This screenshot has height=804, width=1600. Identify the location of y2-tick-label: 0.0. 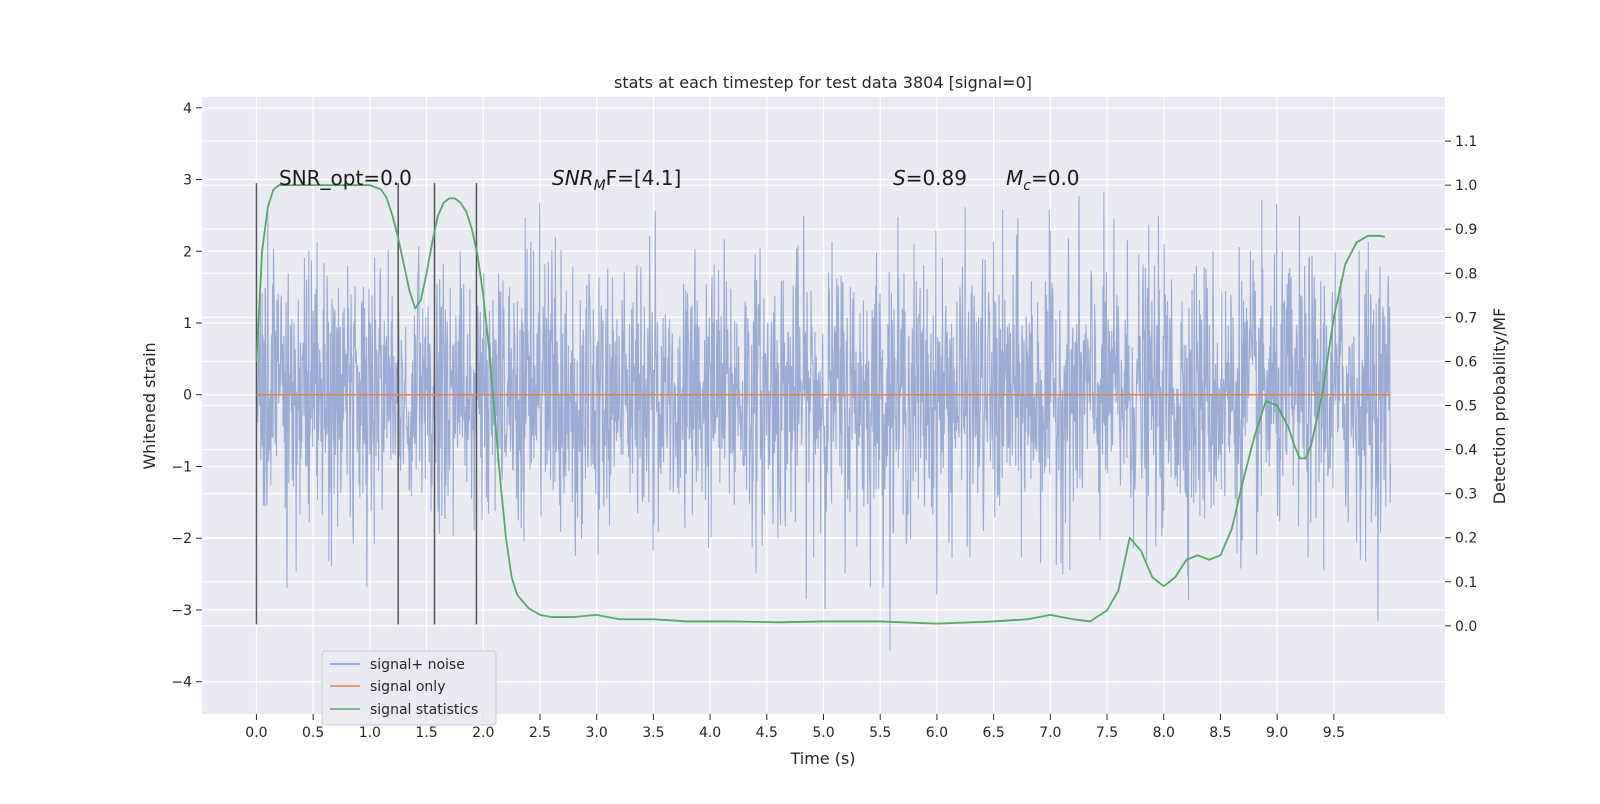
(1466, 627).